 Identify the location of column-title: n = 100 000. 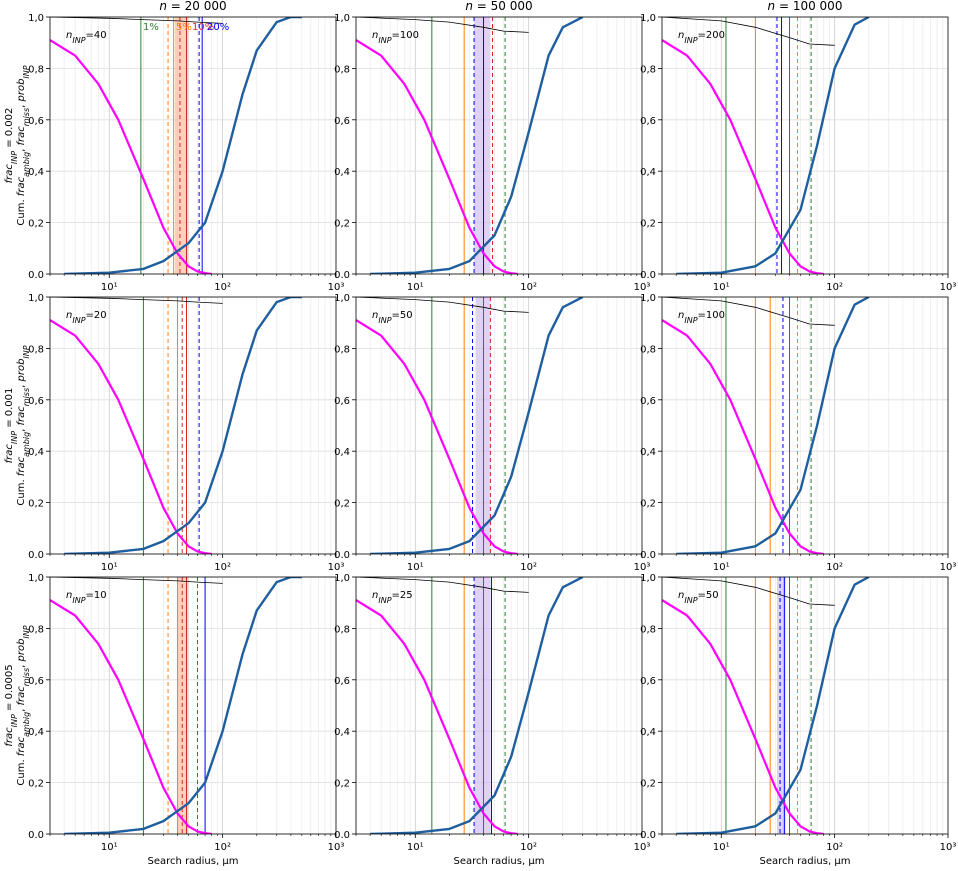
(805, 6).